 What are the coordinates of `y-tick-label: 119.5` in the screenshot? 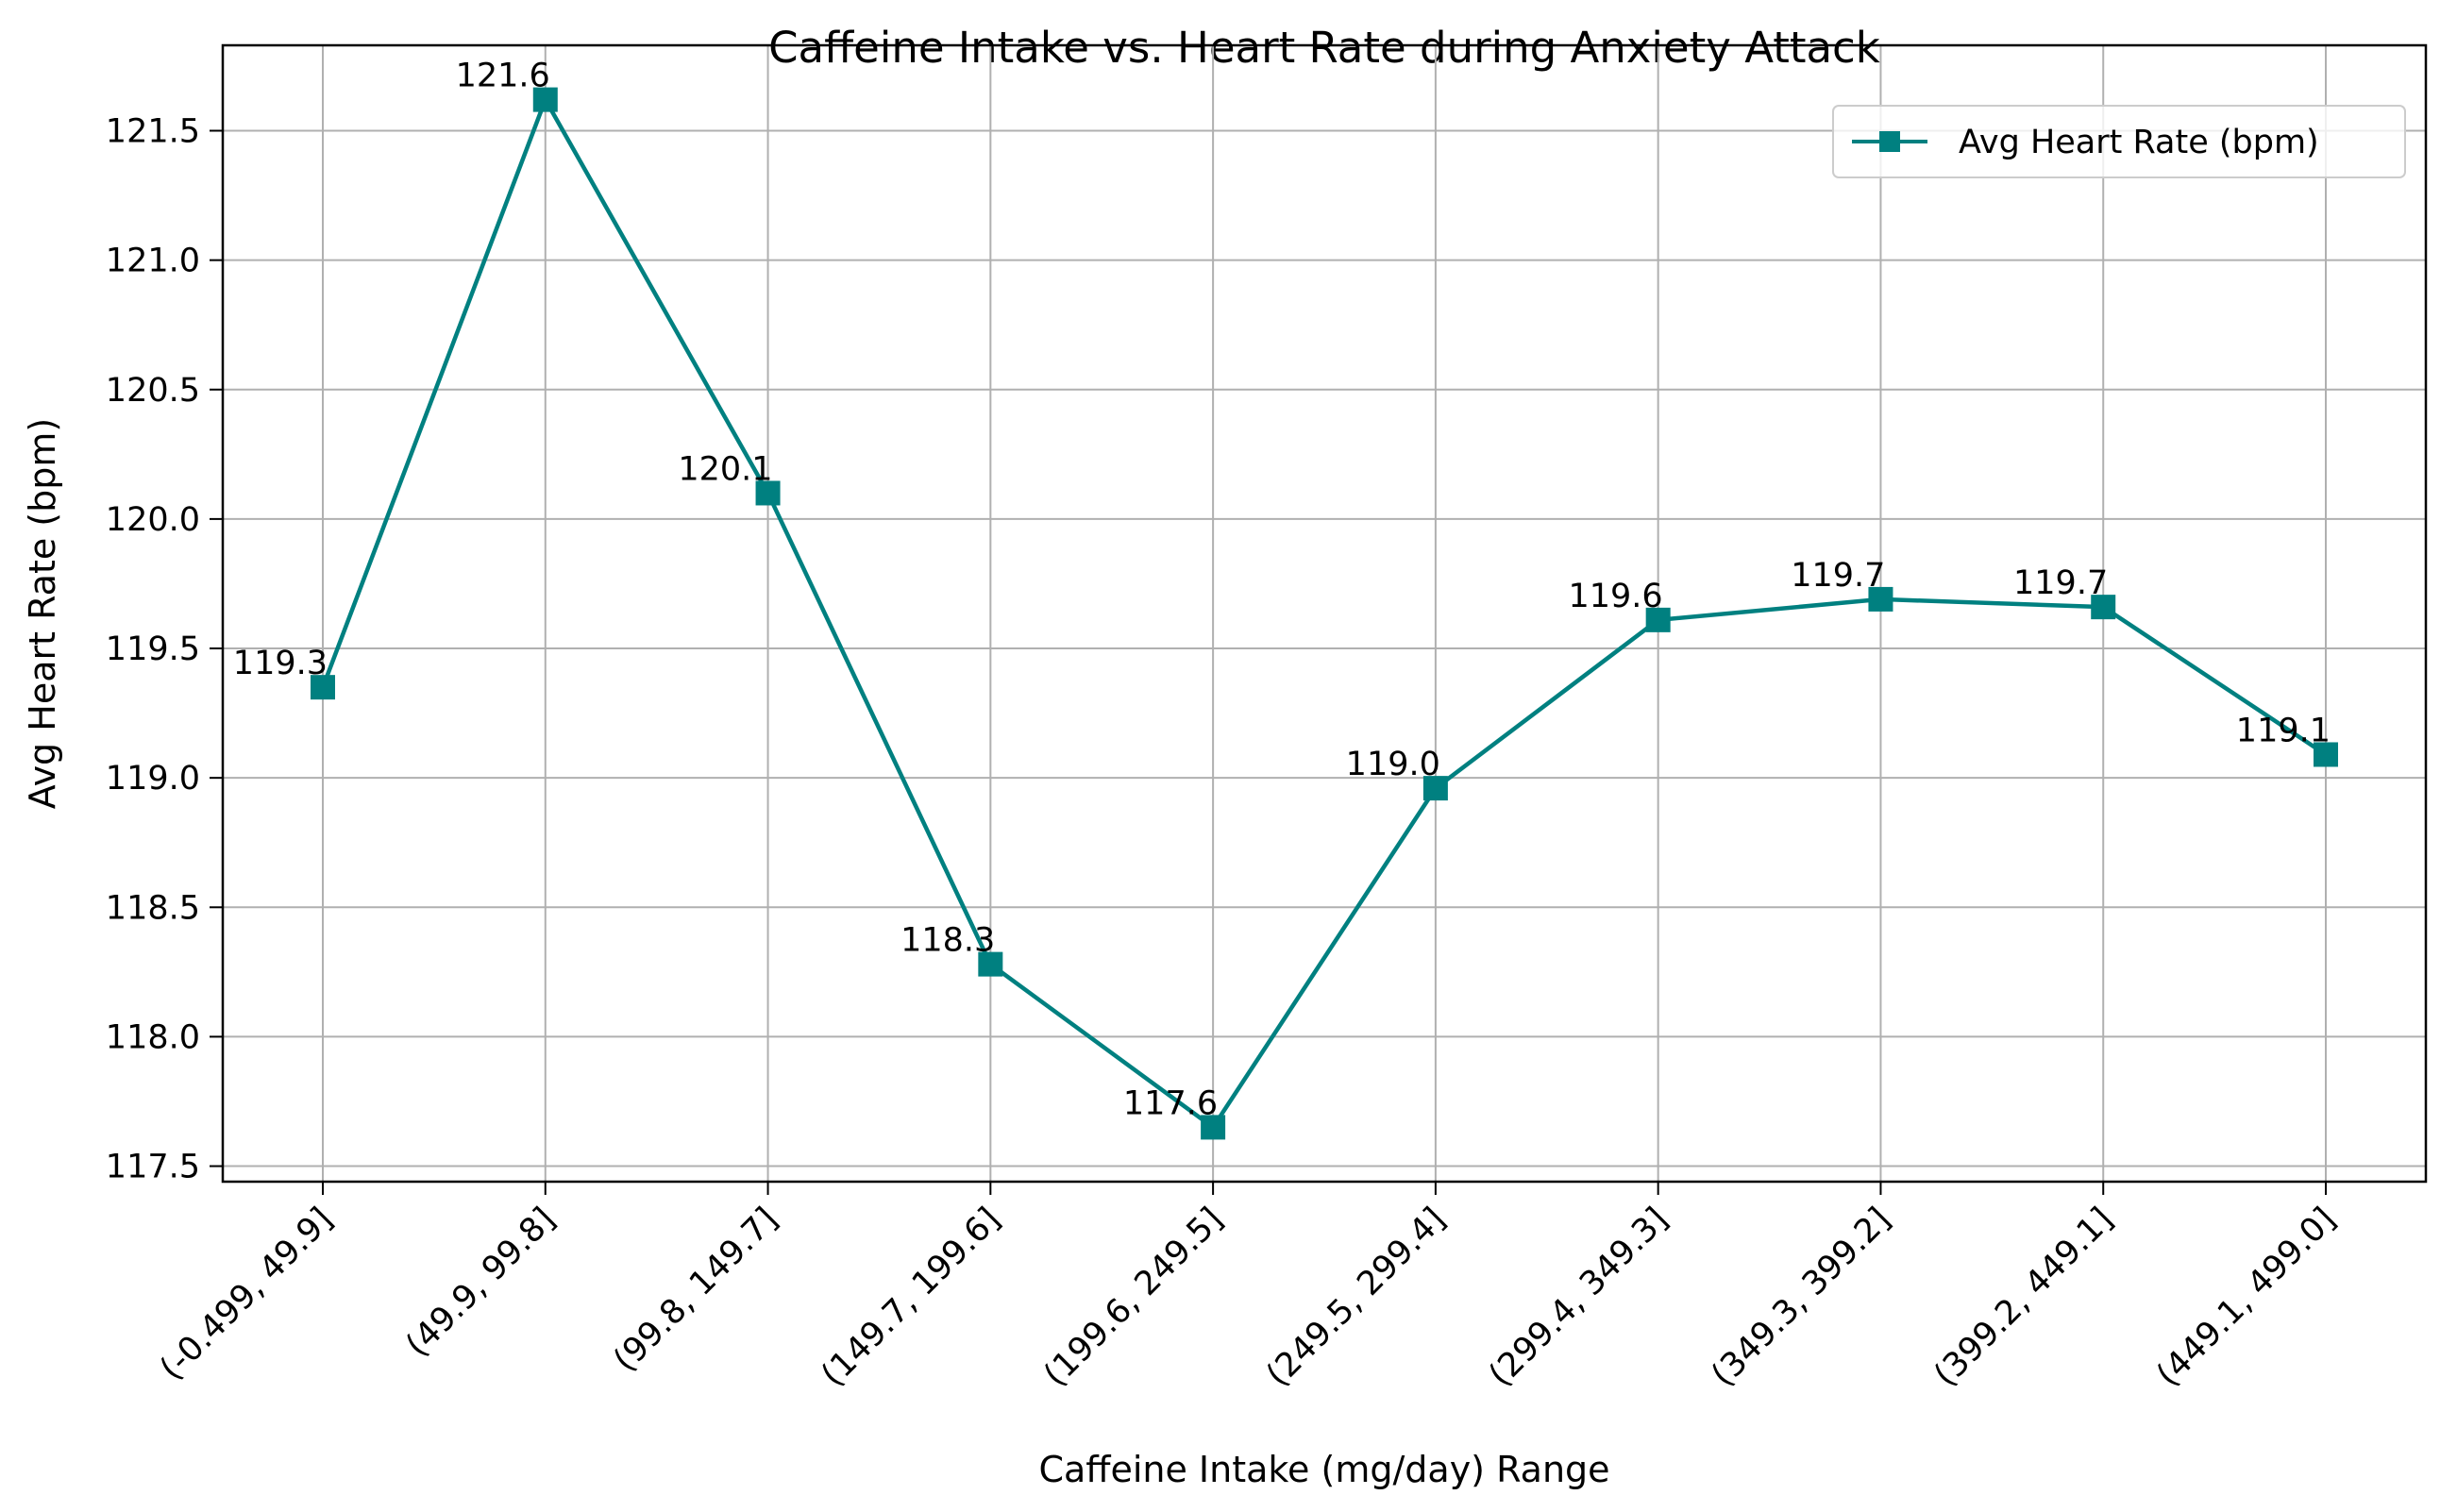 It's located at (153, 649).